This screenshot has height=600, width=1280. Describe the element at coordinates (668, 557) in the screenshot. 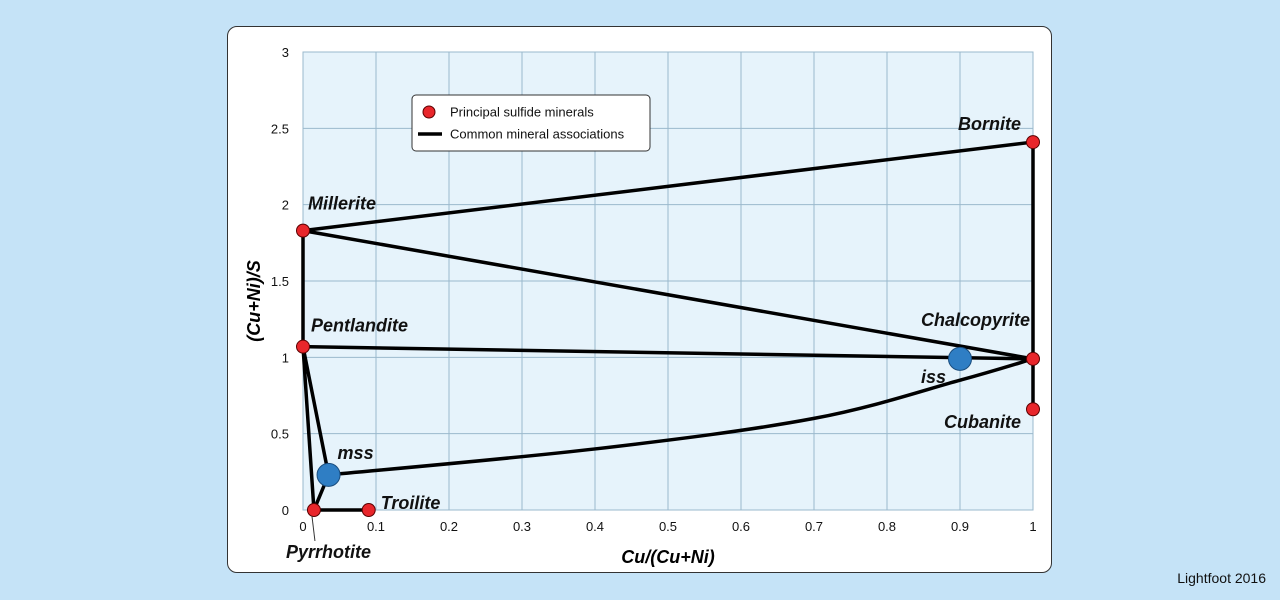

I see `x-axis-label: Cu/(Cu+Ni)` at that location.